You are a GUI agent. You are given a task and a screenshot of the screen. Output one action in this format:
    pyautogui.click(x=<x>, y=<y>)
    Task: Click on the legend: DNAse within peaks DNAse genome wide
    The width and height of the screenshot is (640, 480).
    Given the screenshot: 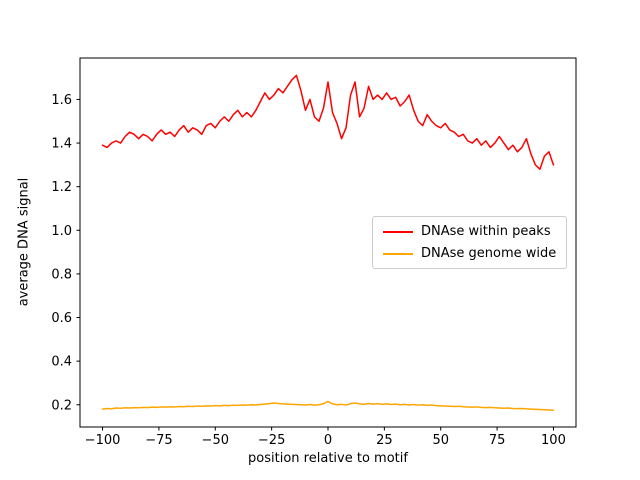 What is the action you would take?
    pyautogui.click(x=470, y=242)
    